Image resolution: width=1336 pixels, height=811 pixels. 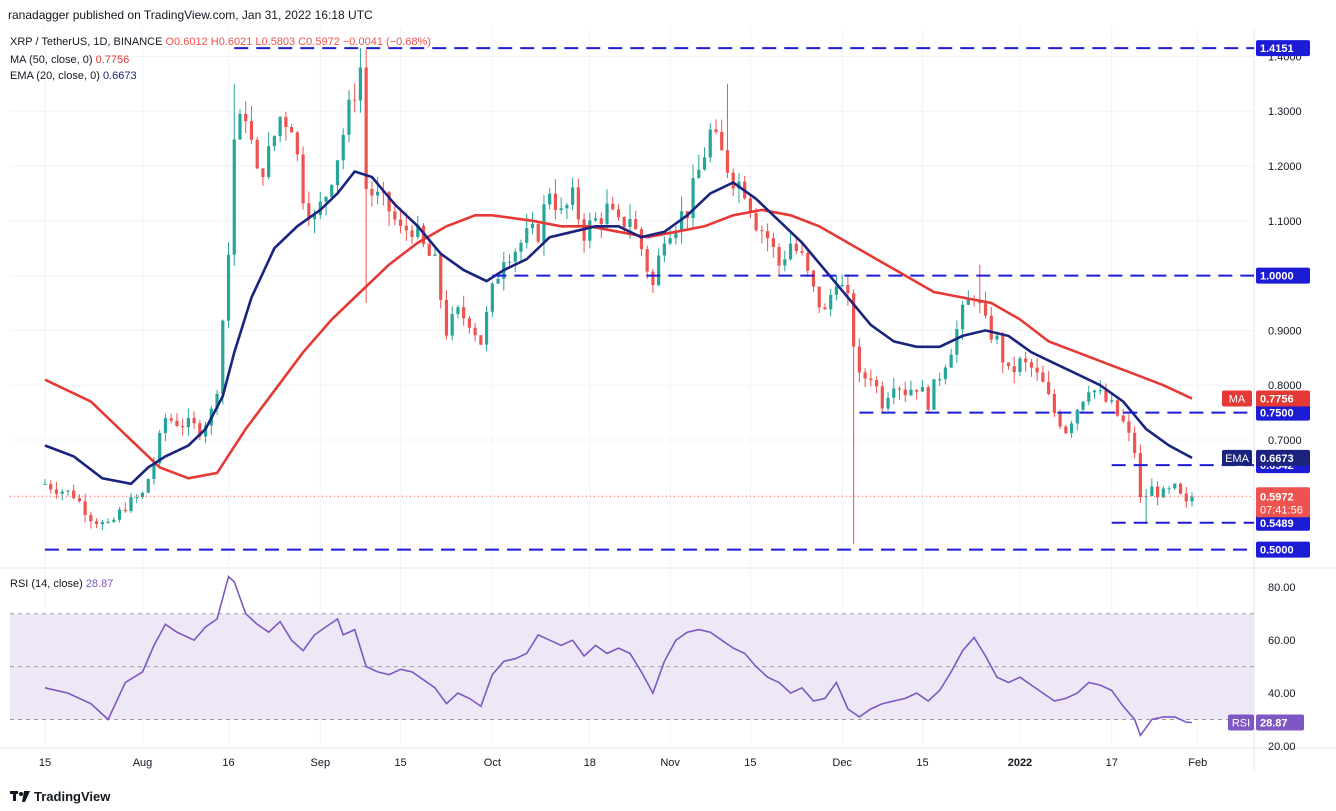 What do you see at coordinates (1282, 588) in the screenshot?
I see `rsi-tick-label: 80.00` at bounding box center [1282, 588].